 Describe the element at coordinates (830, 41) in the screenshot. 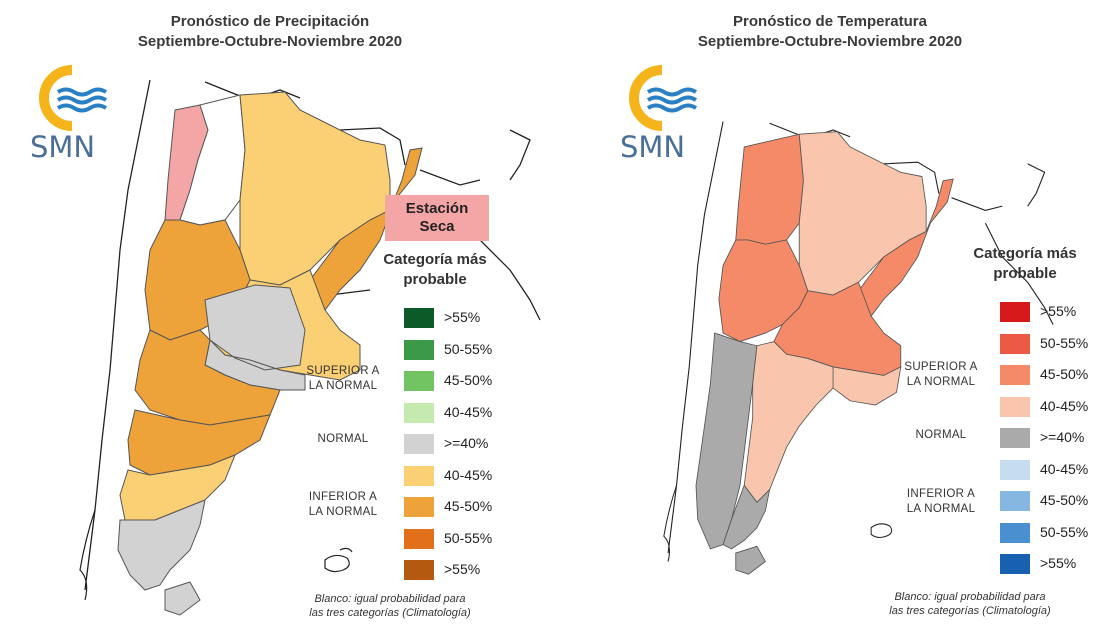

I see `temperature-title-line2: Septiembre-Octubre-Noviembre 2020` at that location.